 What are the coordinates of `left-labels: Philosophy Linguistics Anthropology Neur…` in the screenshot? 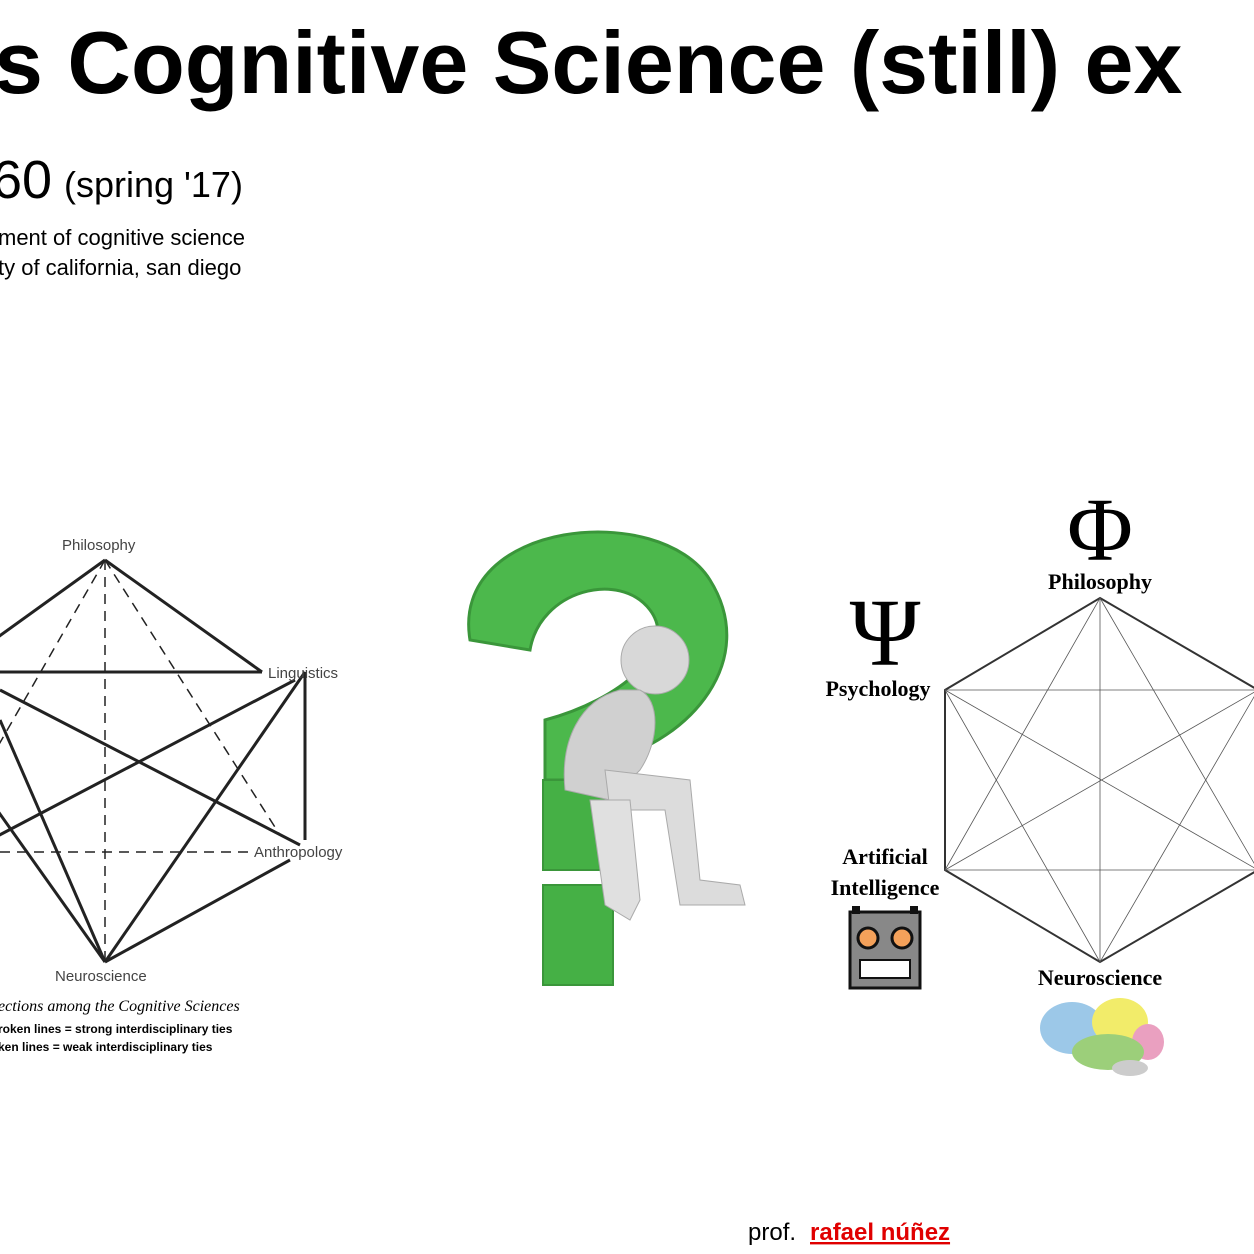 It's located at (199, 761).